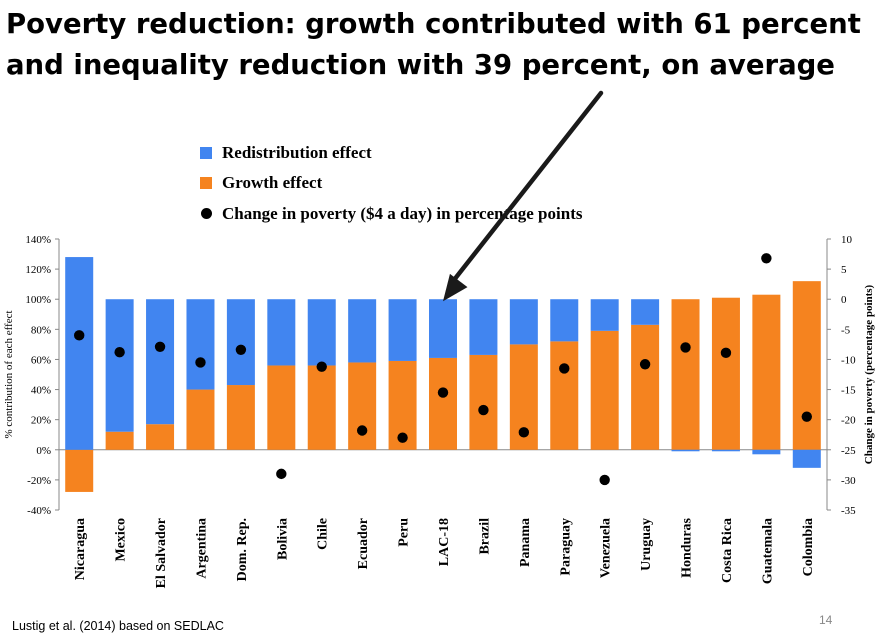 The height and width of the screenshot is (642, 878). Describe the element at coordinates (118, 626) in the screenshot. I see `source-footnote: Lustig et al. (2014) based on SEDLAC` at that location.